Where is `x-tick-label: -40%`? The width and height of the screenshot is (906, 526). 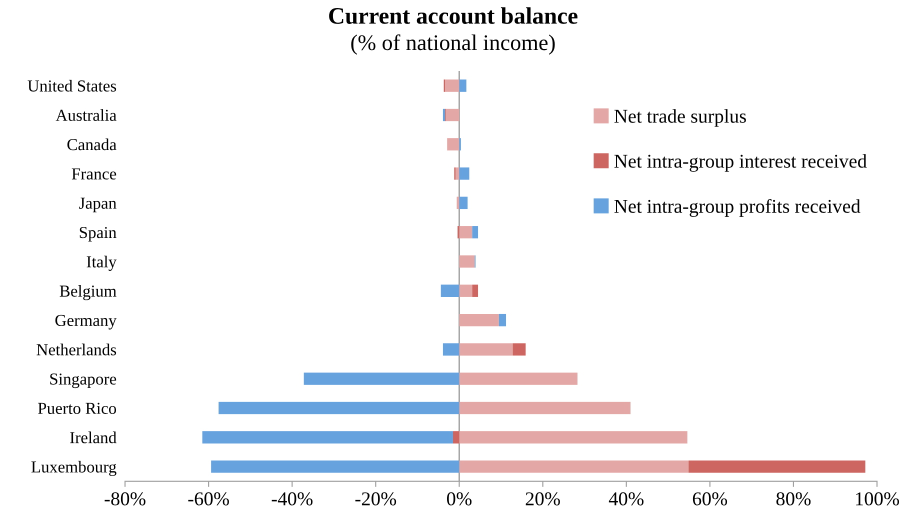 x-tick-label: -40% is located at coordinates (292, 499).